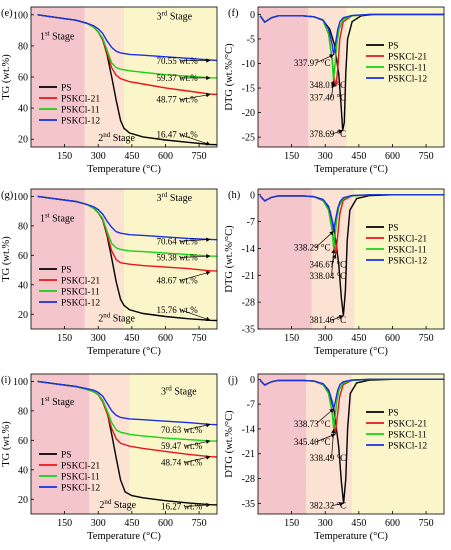 This screenshot has height=550, width=451. What do you see at coordinates (407, 262) in the screenshot?
I see `legend-label: PSKCl-12` at bounding box center [407, 262].